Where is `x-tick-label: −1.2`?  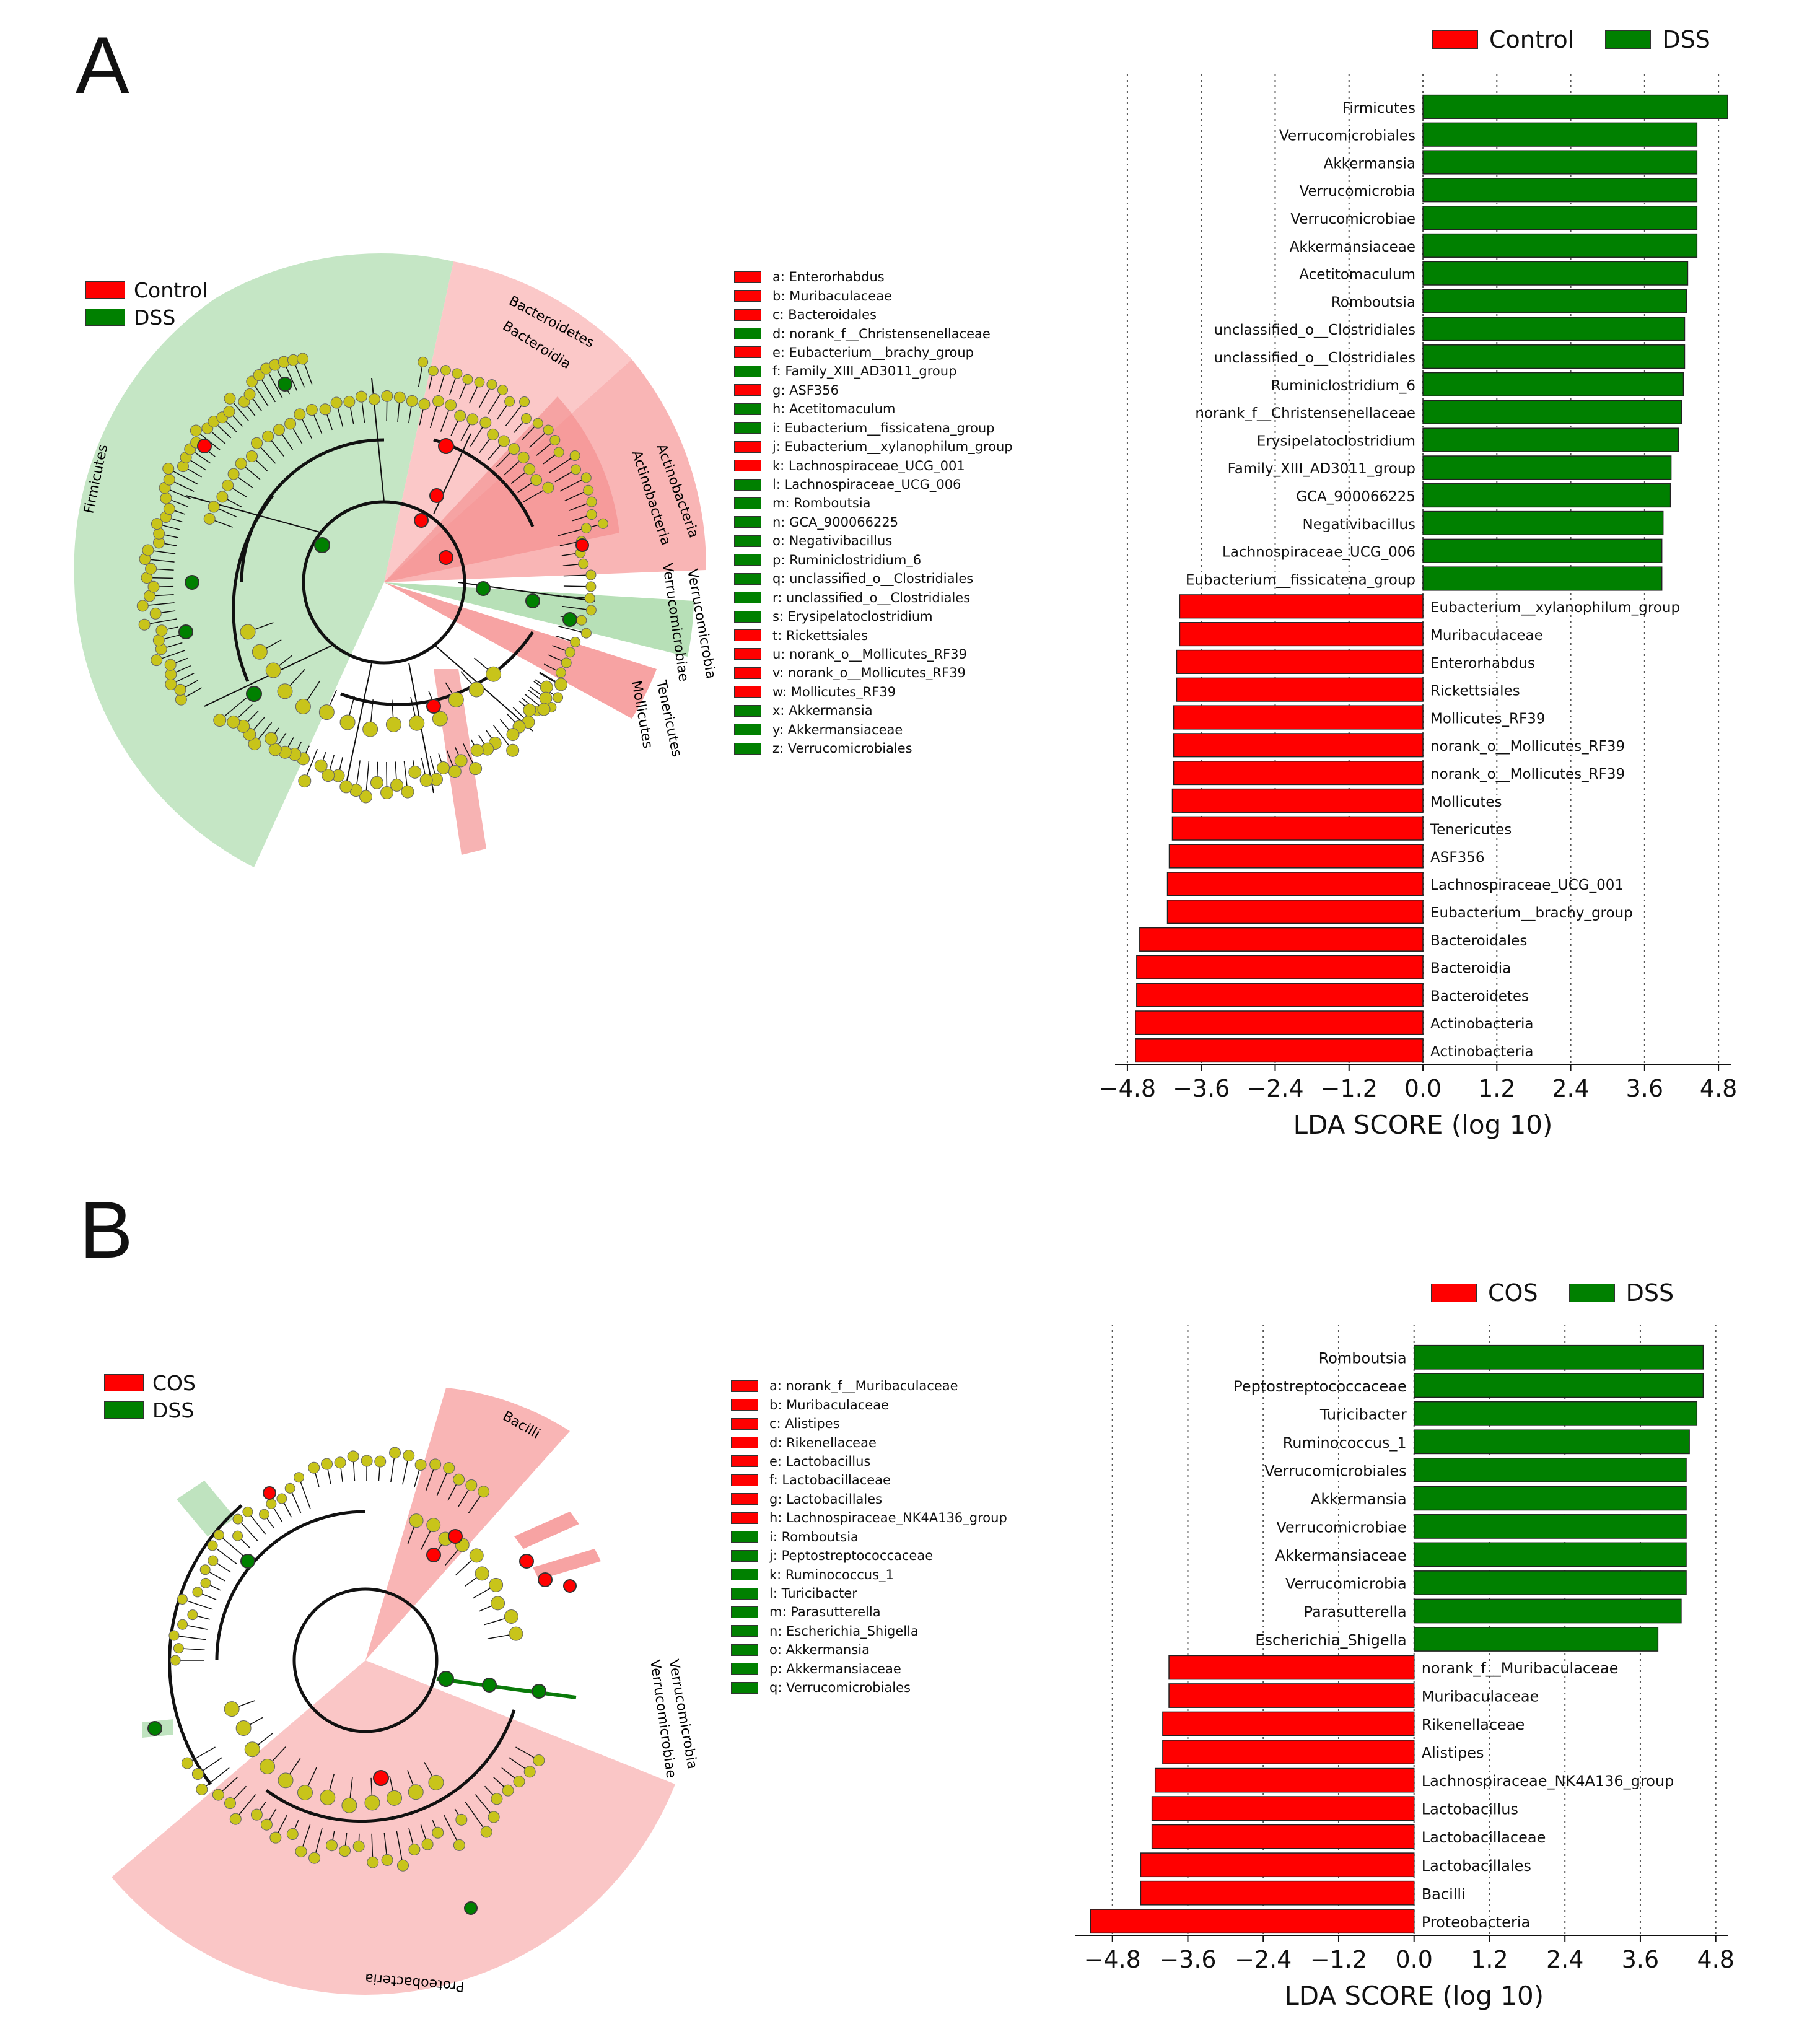 x-tick-label: −1.2 is located at coordinates (1338, 1959).